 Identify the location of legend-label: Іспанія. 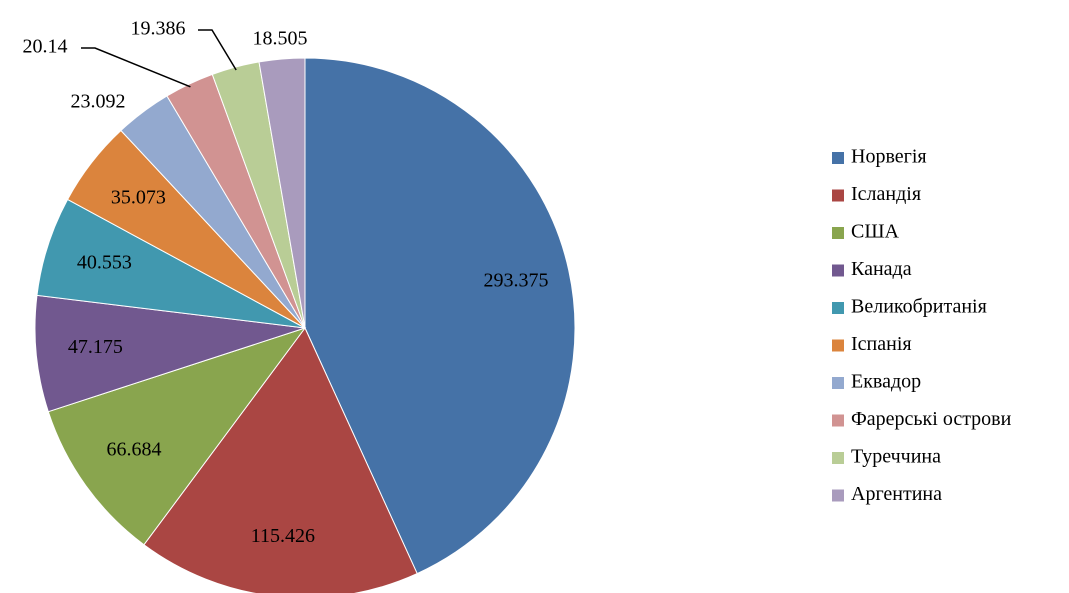
(881, 344).